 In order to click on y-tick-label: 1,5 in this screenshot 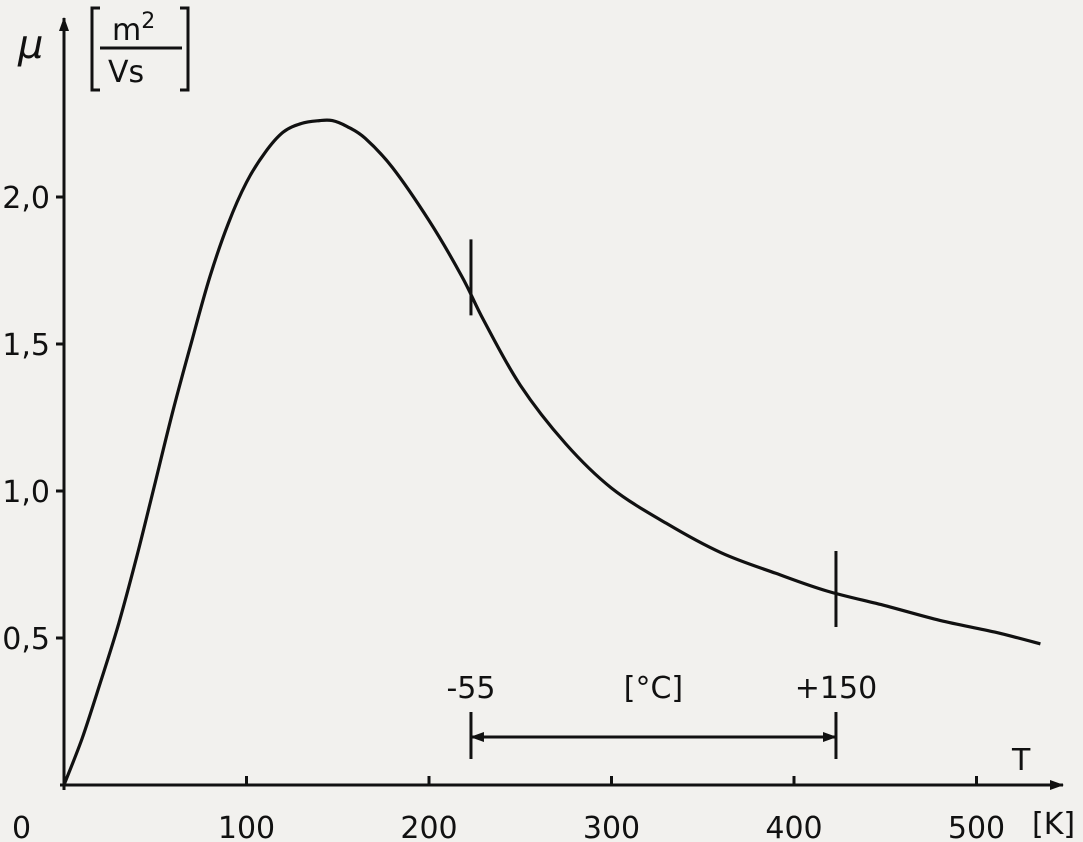, I will do `click(26, 345)`.